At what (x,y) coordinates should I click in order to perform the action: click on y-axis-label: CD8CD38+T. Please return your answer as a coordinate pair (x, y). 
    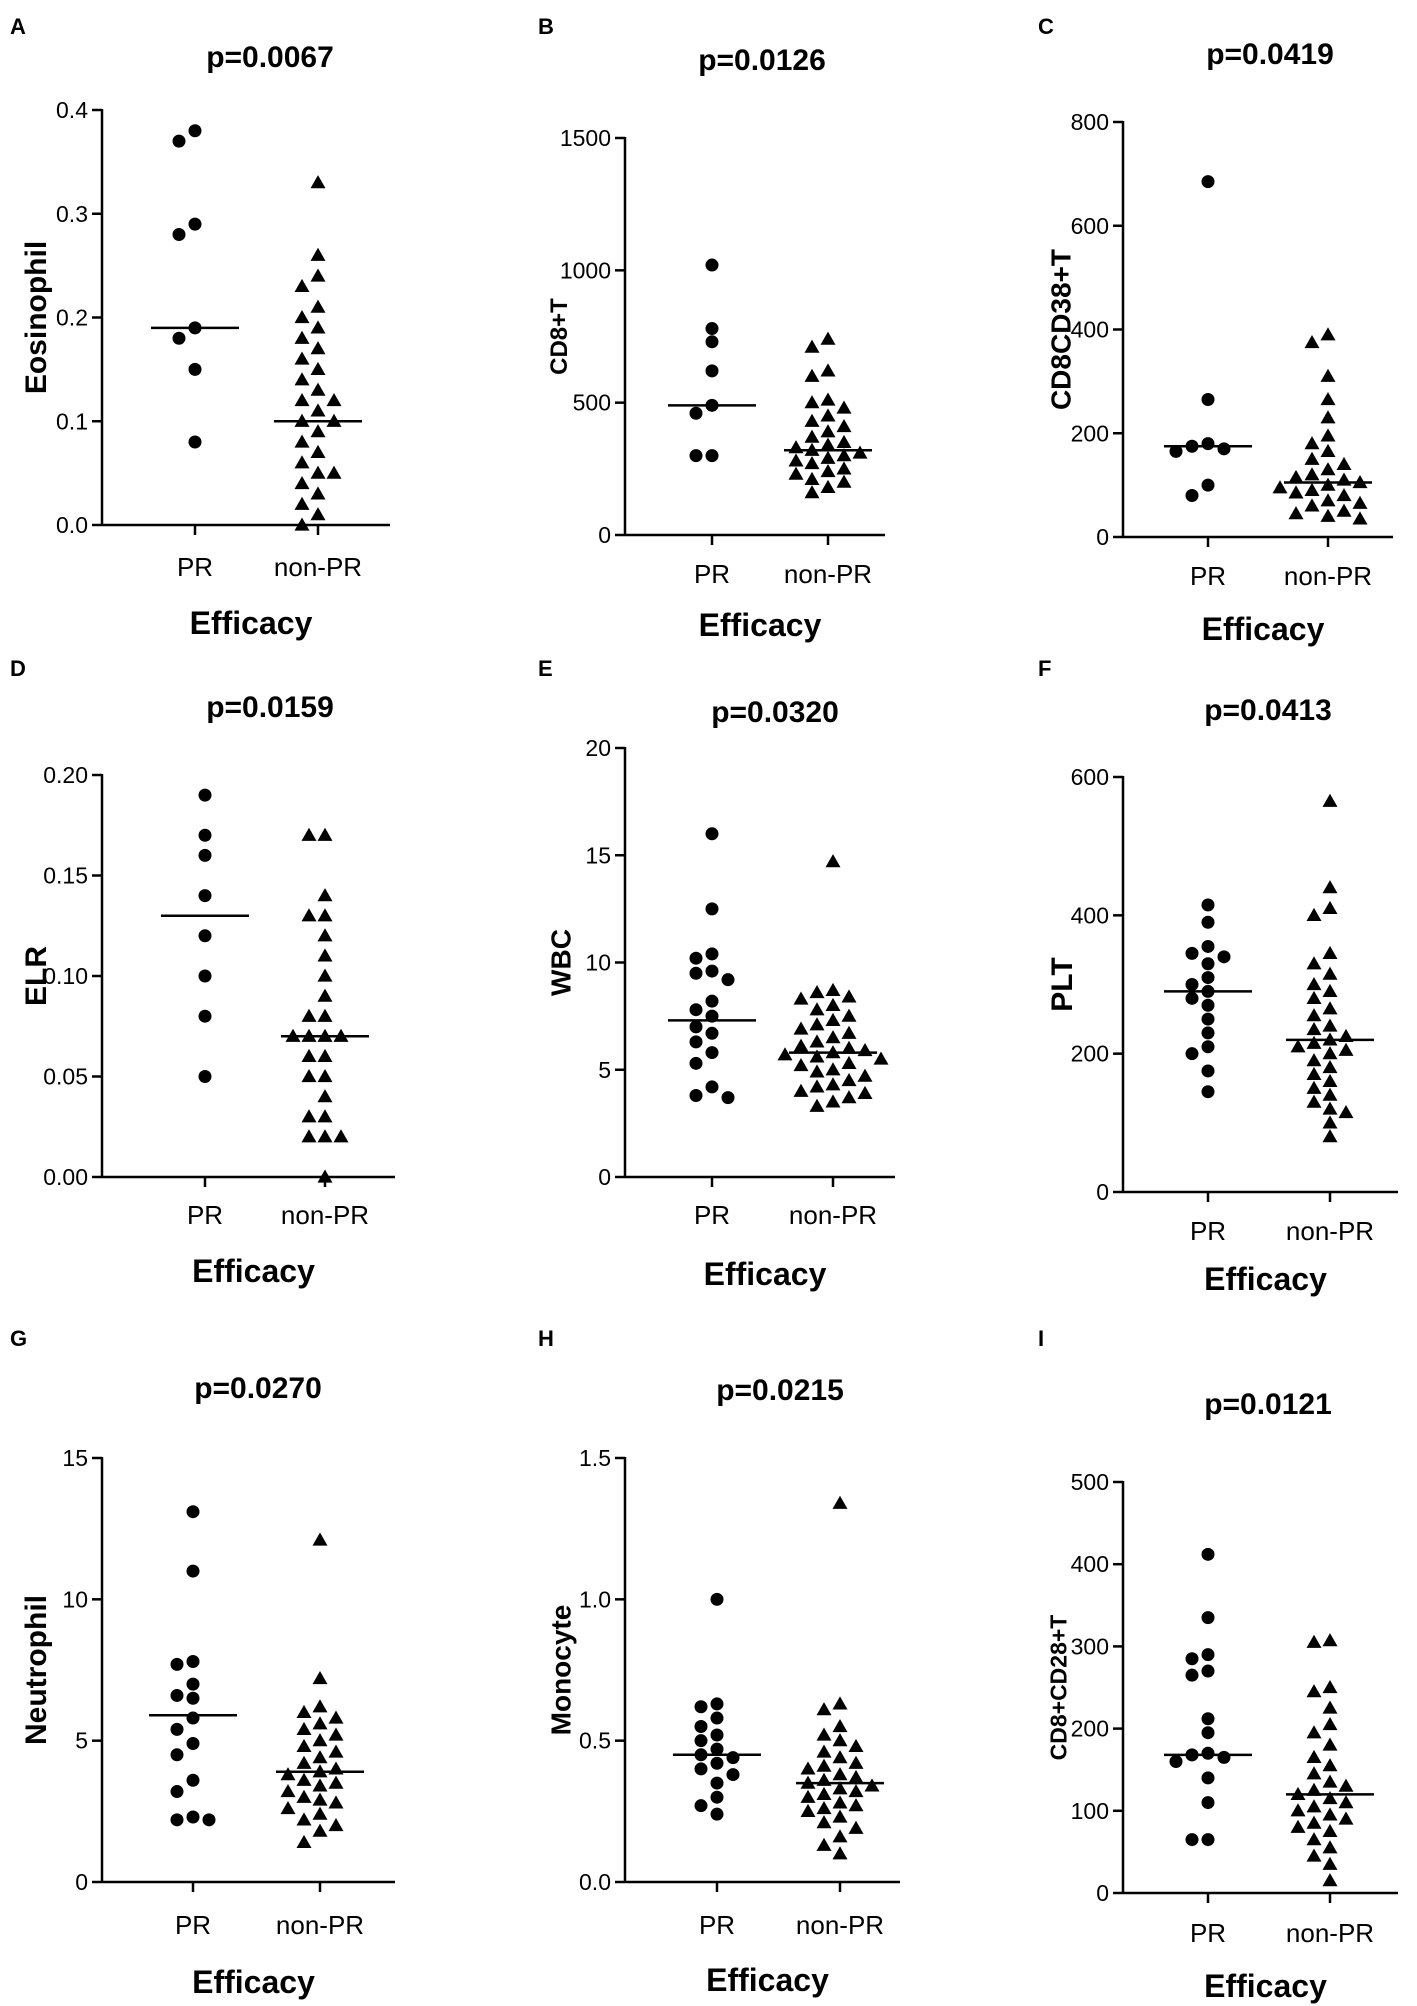
    Looking at the image, I should click on (1060, 329).